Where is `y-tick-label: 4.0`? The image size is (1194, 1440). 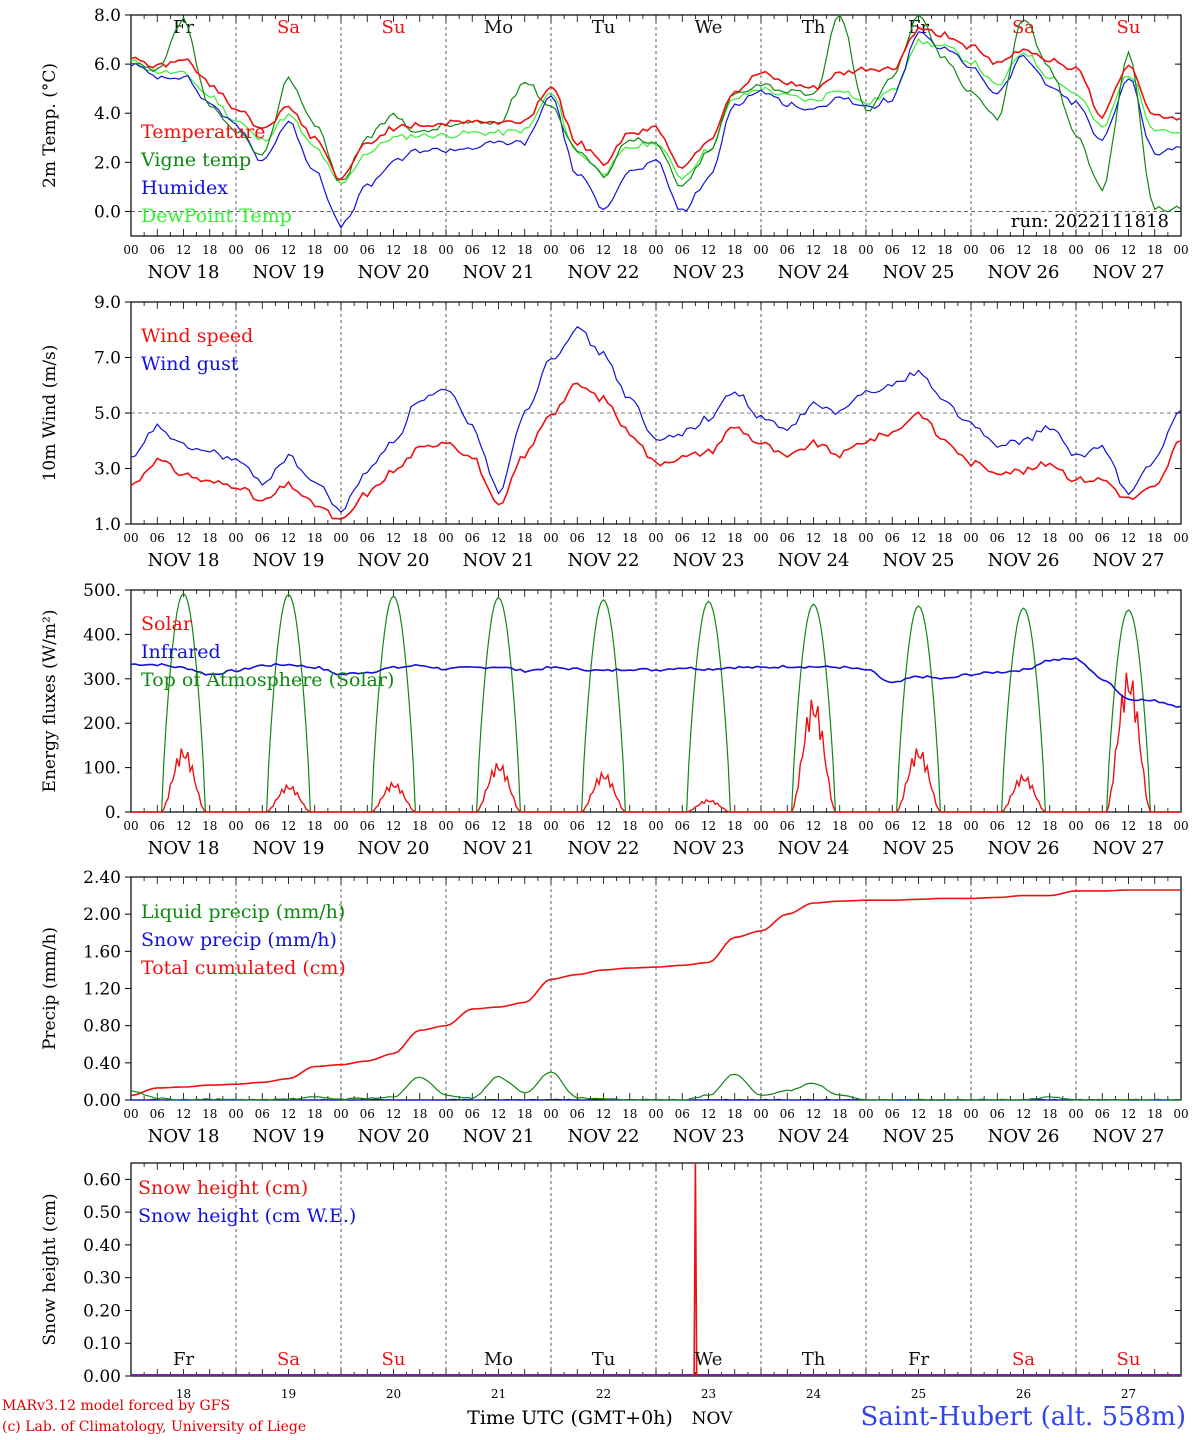 y-tick-label: 4.0 is located at coordinates (107, 114).